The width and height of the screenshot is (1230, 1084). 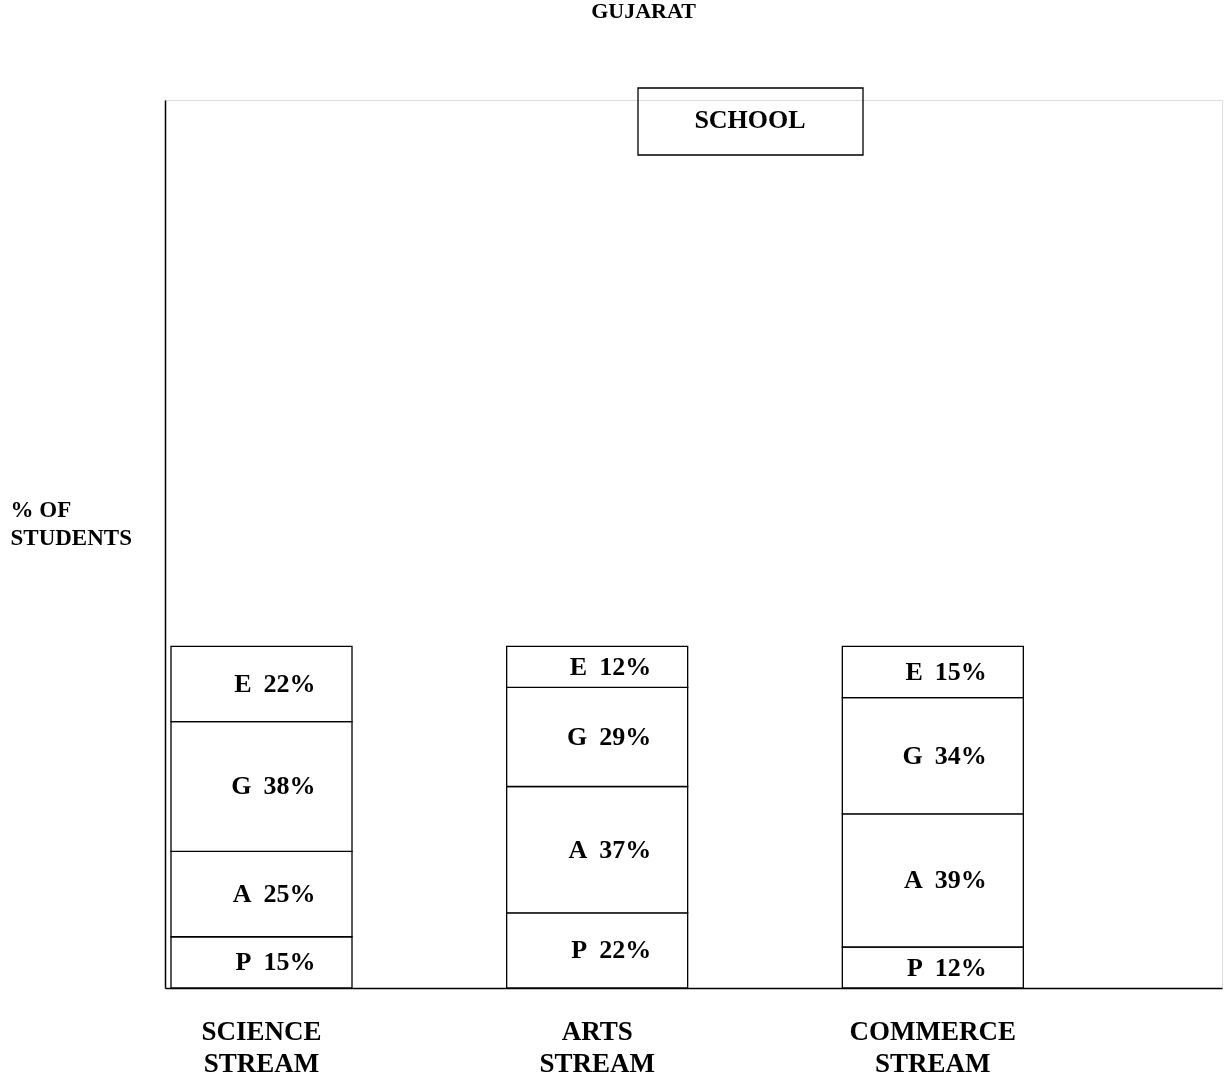 I want to click on x-tick-label: SCIENCE STREAM, so click(x=261, y=1046).